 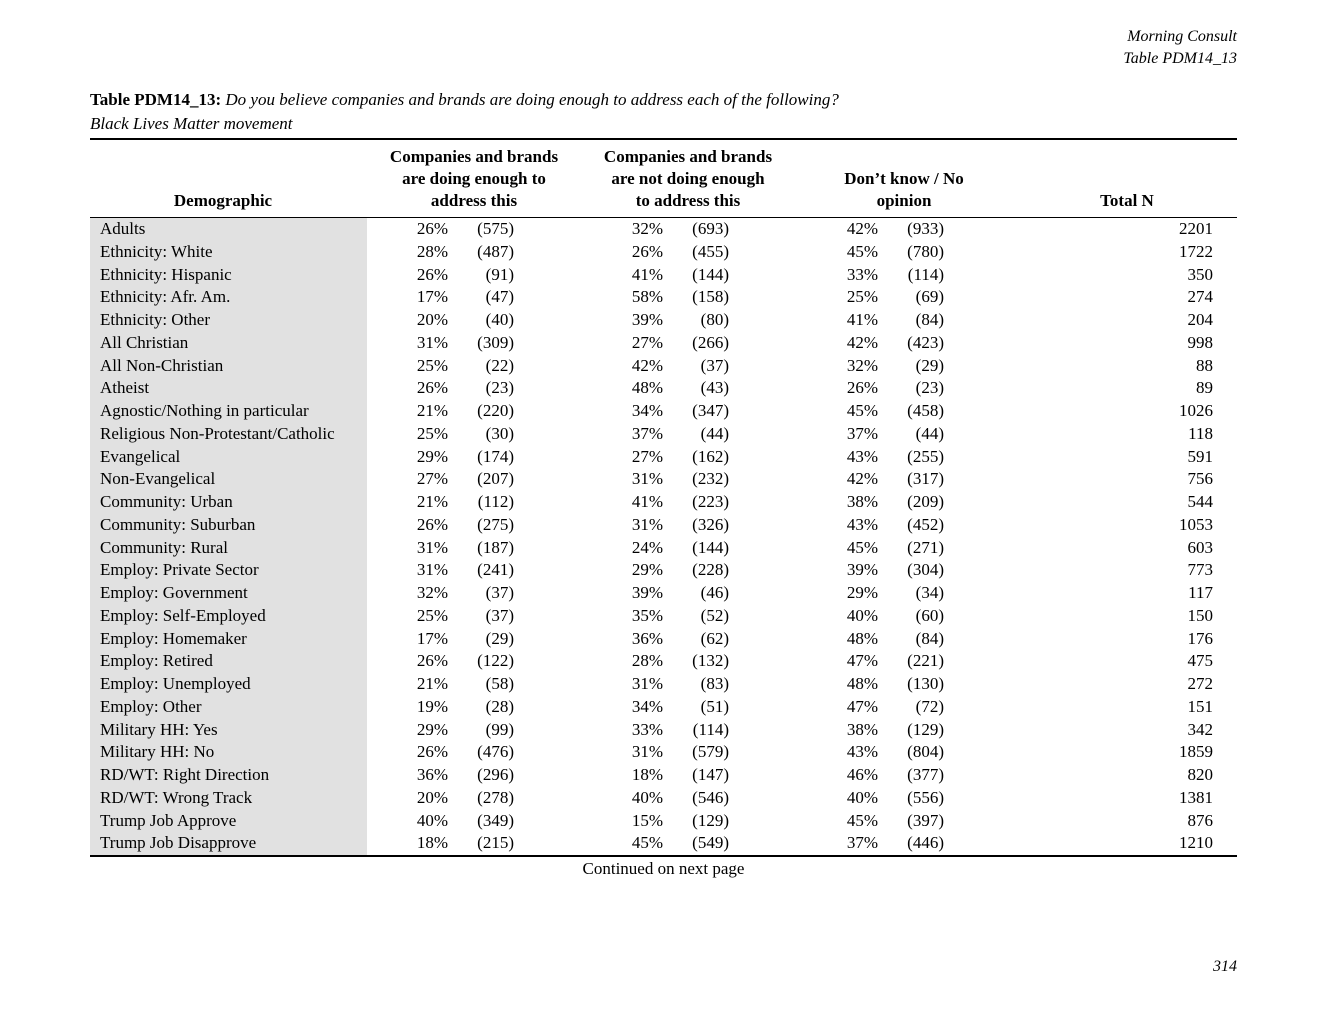 I want to click on not-doing-enough-n: (546), so click(x=710, y=797).